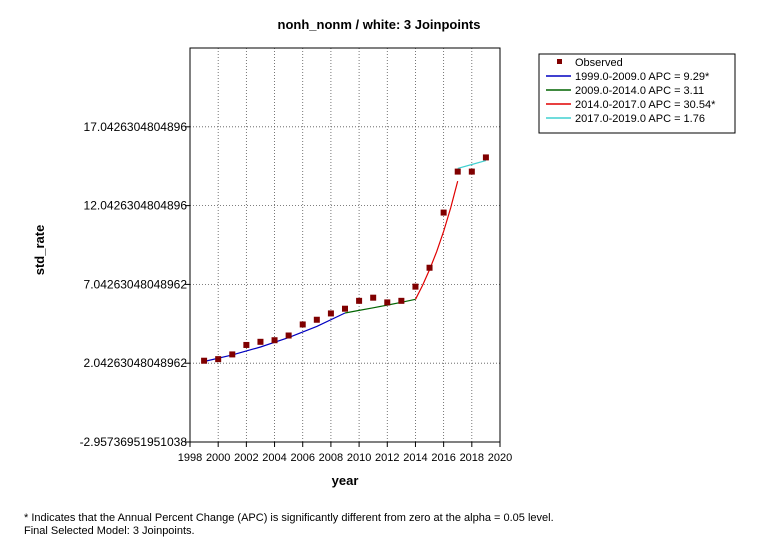  What do you see at coordinates (331, 458) in the screenshot?
I see `x-tick-label: 2008` at bounding box center [331, 458].